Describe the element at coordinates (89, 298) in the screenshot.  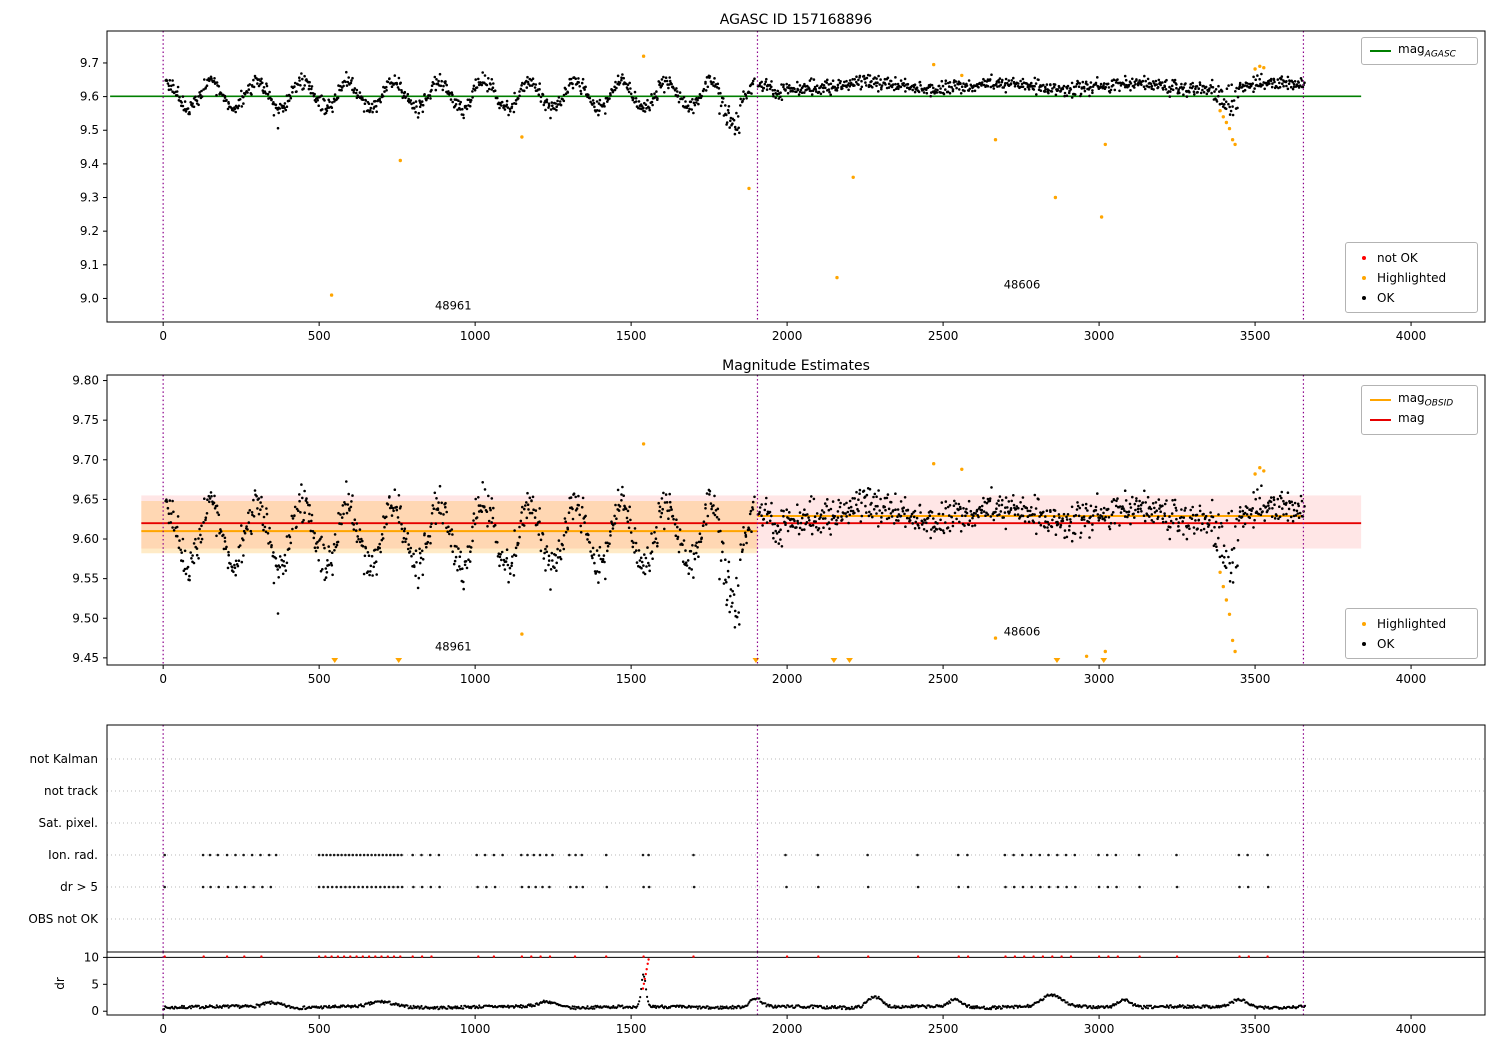
I see `svg-text: 9.0` at that location.